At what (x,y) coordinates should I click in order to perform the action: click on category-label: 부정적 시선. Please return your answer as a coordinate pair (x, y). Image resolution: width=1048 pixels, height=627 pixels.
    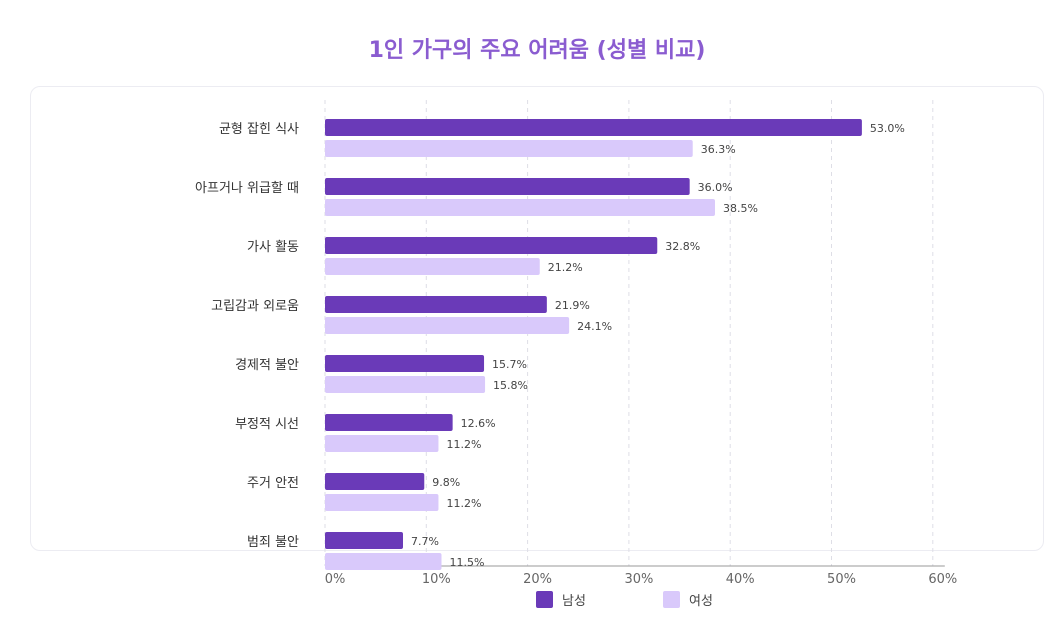
    Looking at the image, I should click on (267, 424).